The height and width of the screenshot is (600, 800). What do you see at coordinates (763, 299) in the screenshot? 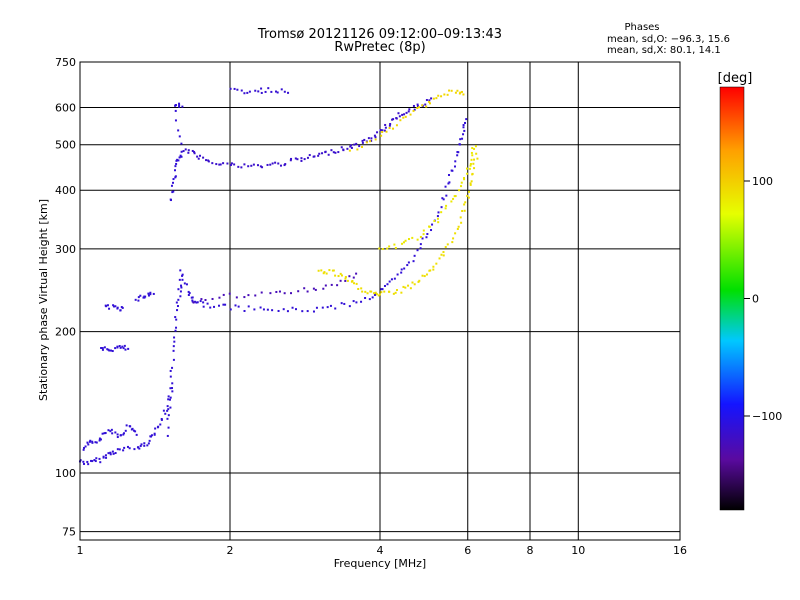
I see `colorbar-ticks: 100 0 −100` at bounding box center [763, 299].